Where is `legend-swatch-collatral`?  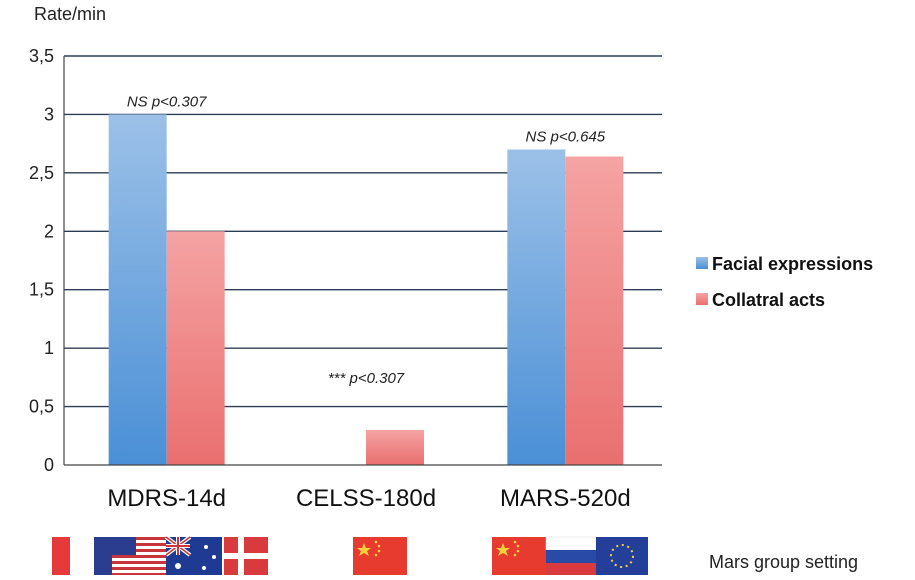
legend-swatch-collatral is located at coordinates (702, 299).